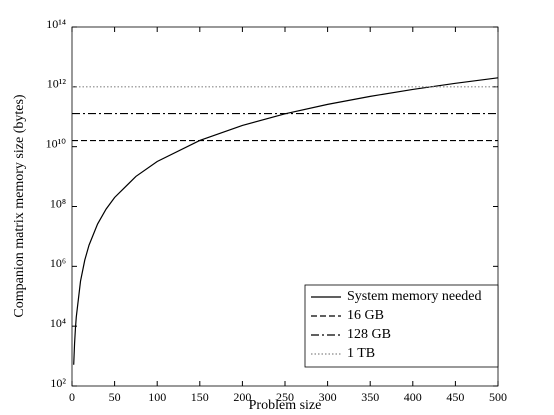 Image resolution: width=554 pixels, height=415 pixels. What do you see at coordinates (19, 206) in the screenshot?
I see `y-axis-label: Companion matrix memory size (bytes)` at bounding box center [19, 206].